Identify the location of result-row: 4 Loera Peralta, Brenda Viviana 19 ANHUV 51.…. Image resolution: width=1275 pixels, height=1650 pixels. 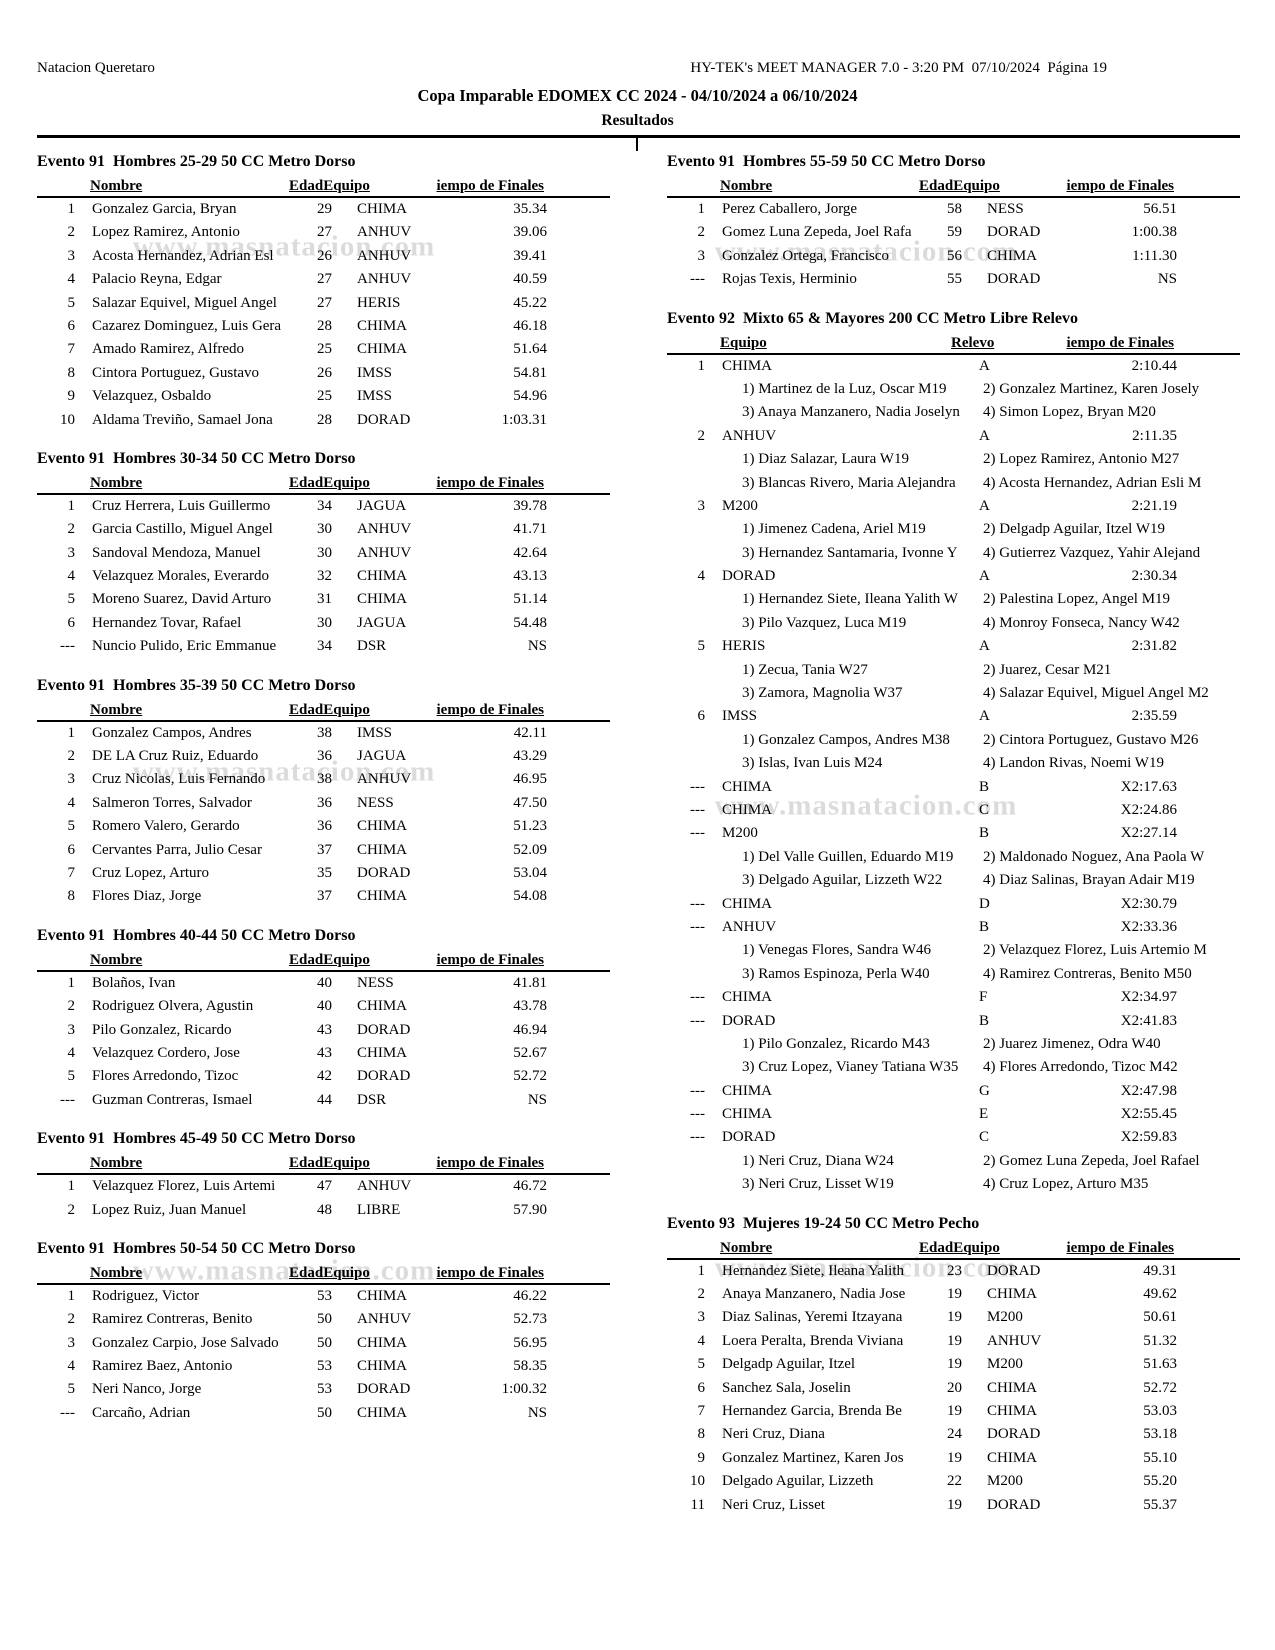
(953, 1341).